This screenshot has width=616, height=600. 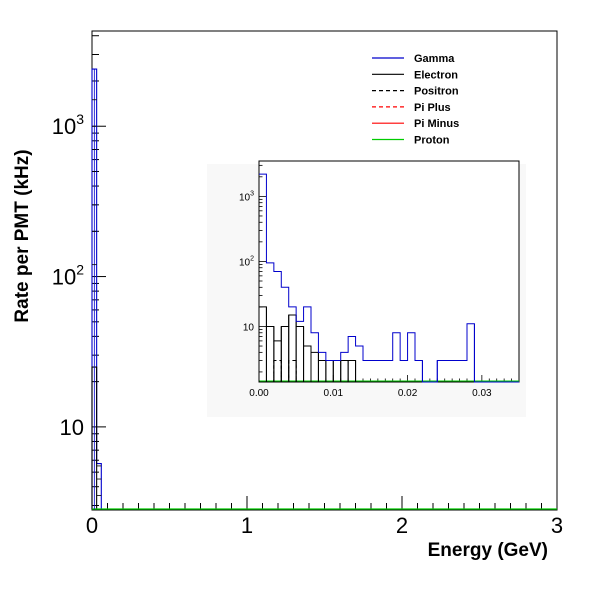 I want to click on inset-series-gamma, so click(x=389, y=278).